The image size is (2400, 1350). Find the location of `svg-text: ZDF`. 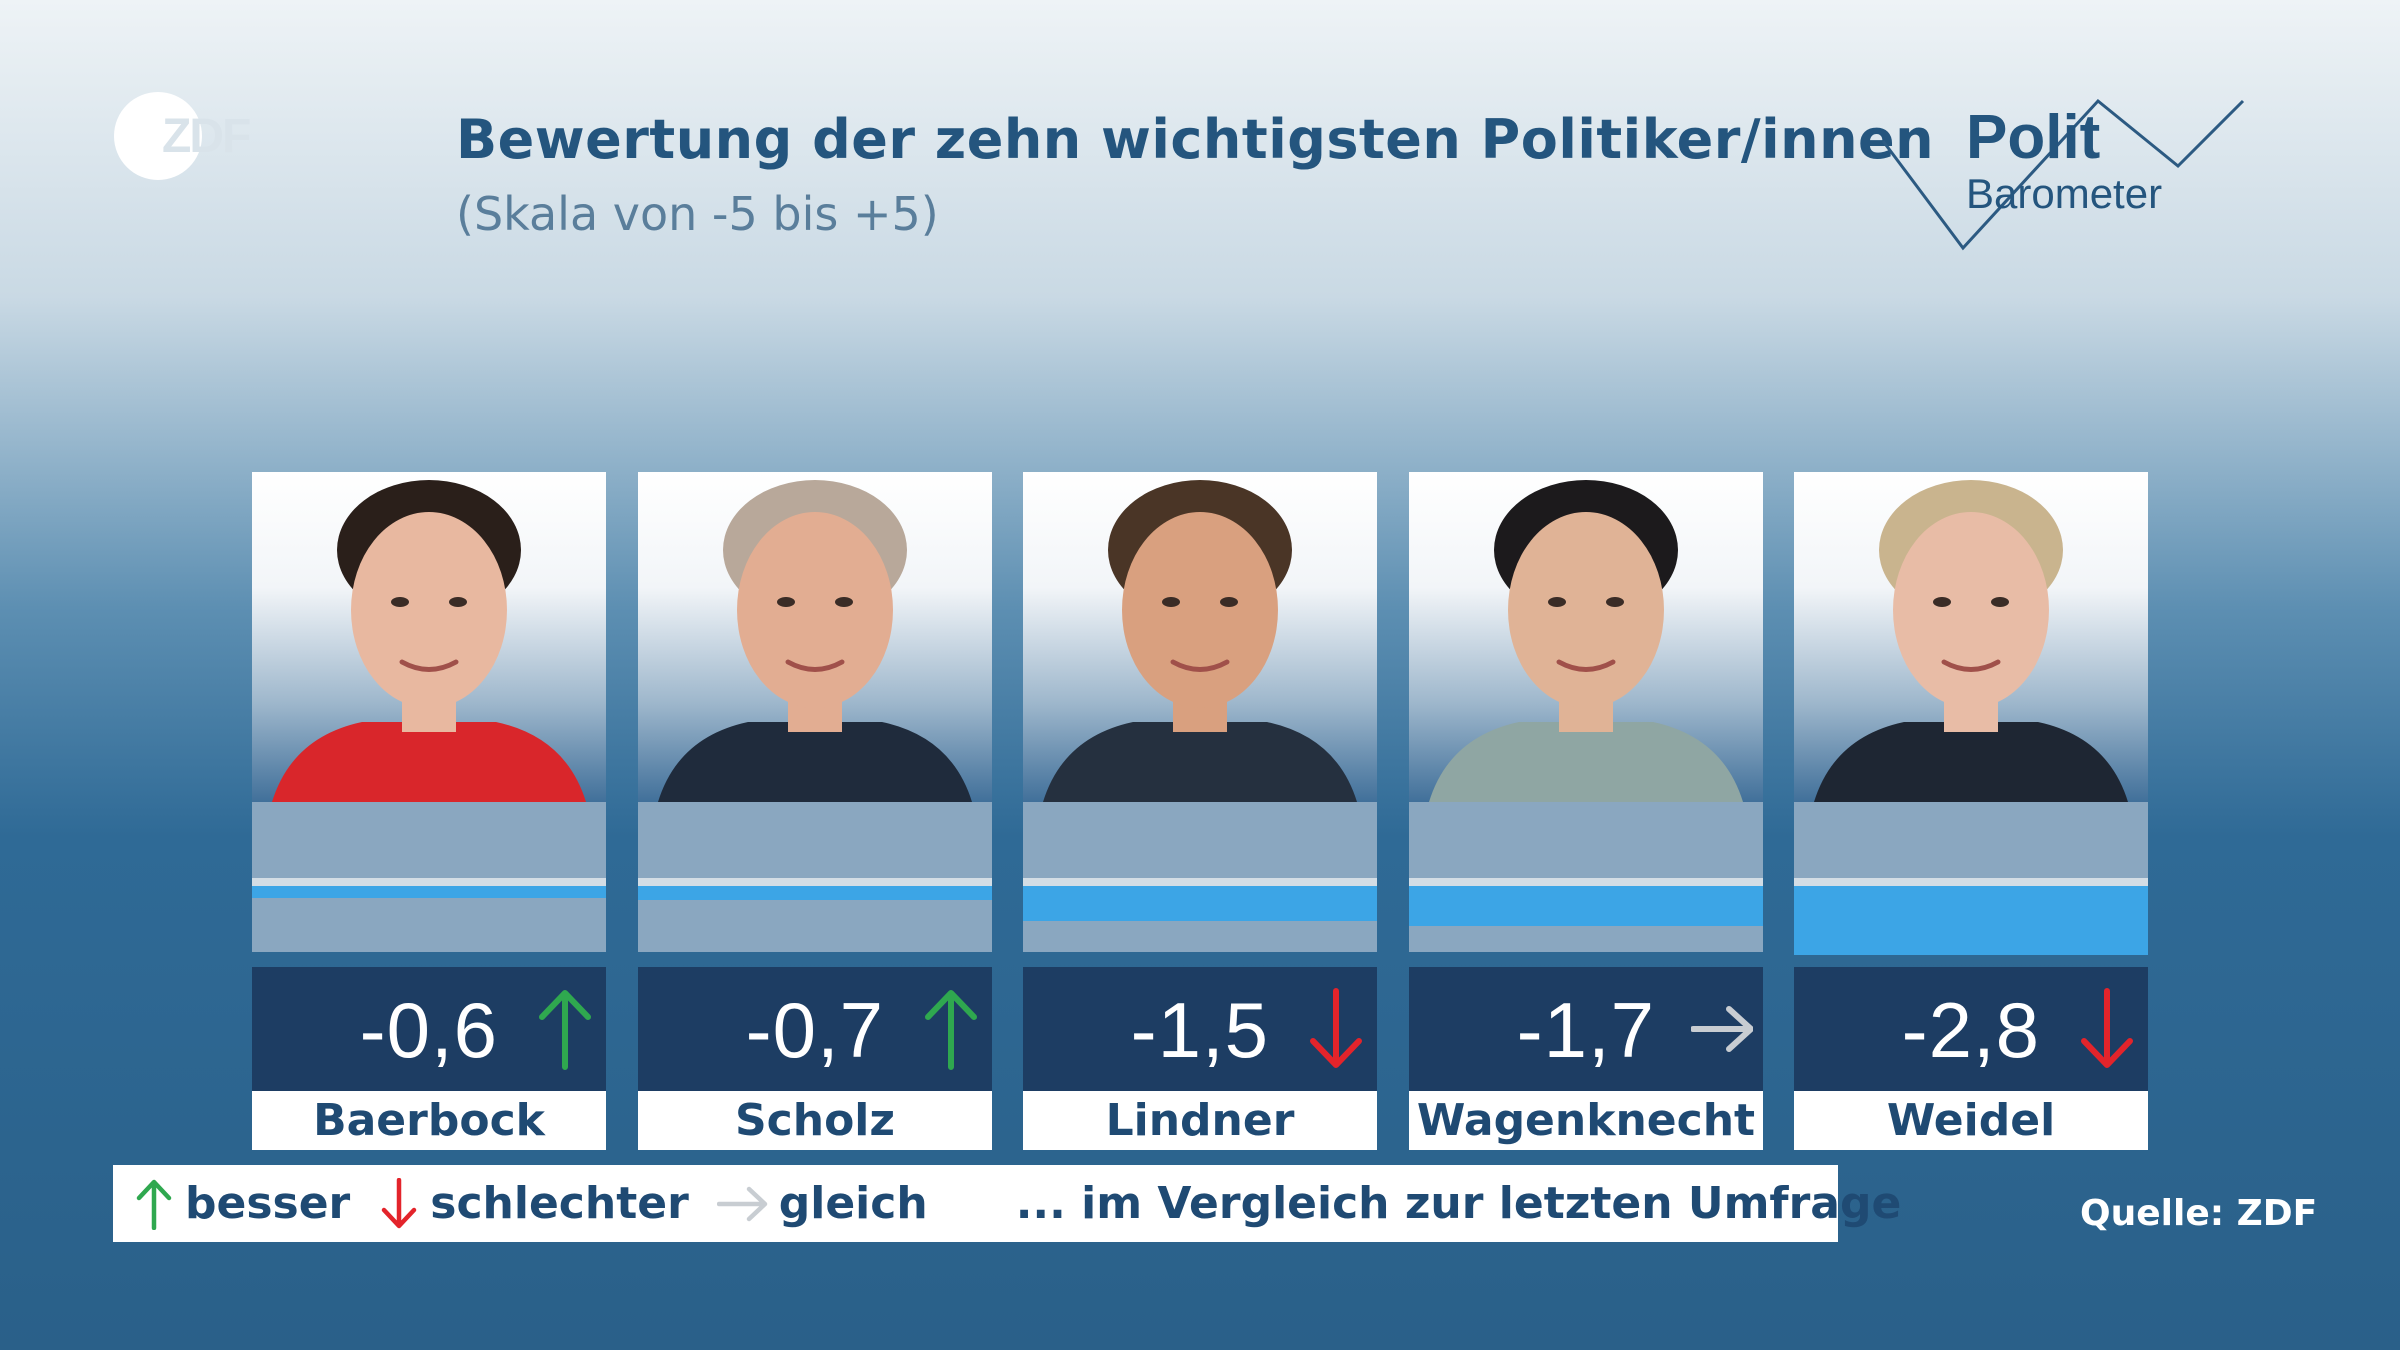

svg-text: ZDF is located at coordinates (206, 136).